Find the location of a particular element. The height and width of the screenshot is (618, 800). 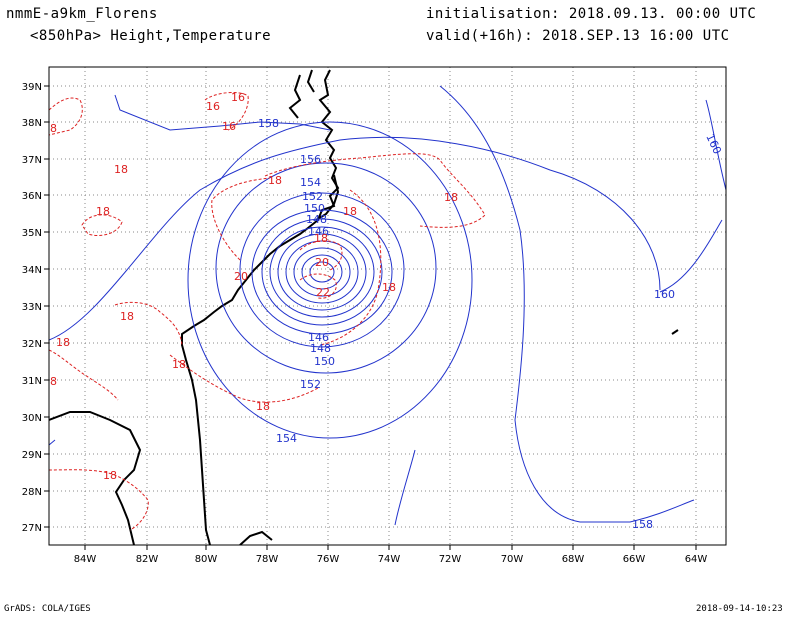

svg-text: 34N is located at coordinates (32, 270).